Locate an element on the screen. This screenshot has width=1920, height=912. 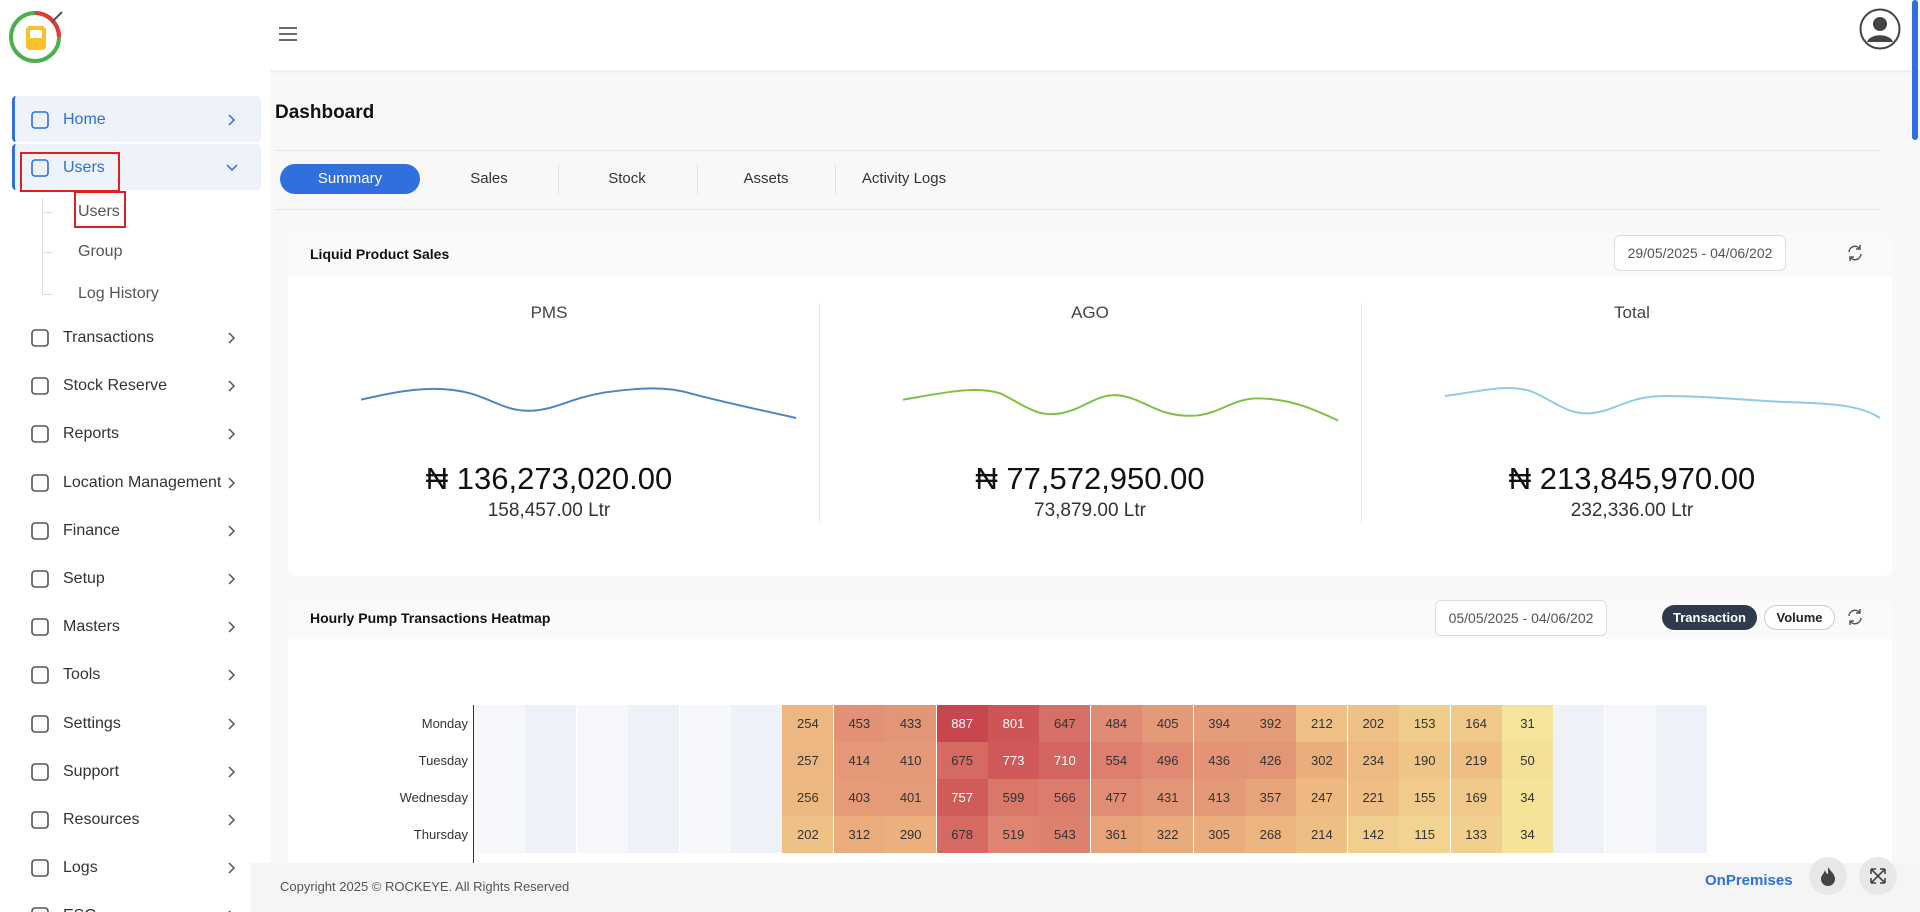
menu-item: Users is located at coordinates (84, 167).